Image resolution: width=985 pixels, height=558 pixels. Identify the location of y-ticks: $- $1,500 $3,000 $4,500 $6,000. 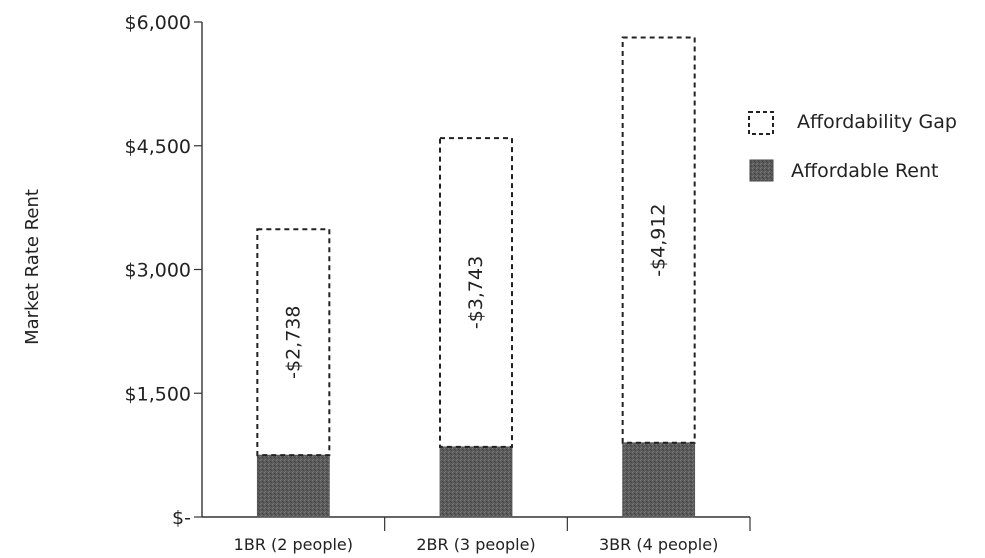
(163, 270).